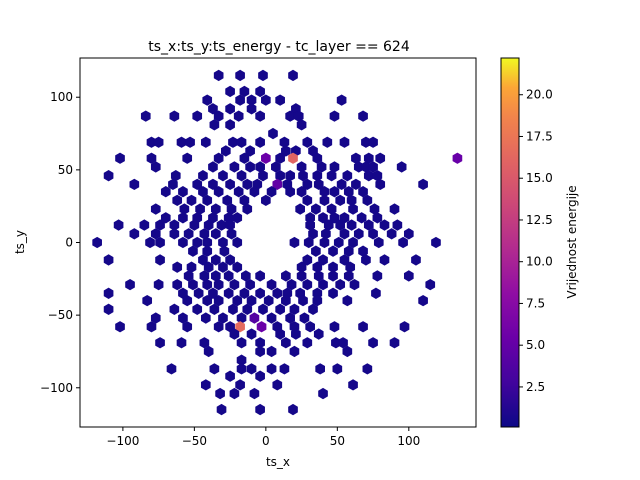  What do you see at coordinates (572, 241) in the screenshot?
I see `colorbar-label: Vrijednost energije` at bounding box center [572, 241].